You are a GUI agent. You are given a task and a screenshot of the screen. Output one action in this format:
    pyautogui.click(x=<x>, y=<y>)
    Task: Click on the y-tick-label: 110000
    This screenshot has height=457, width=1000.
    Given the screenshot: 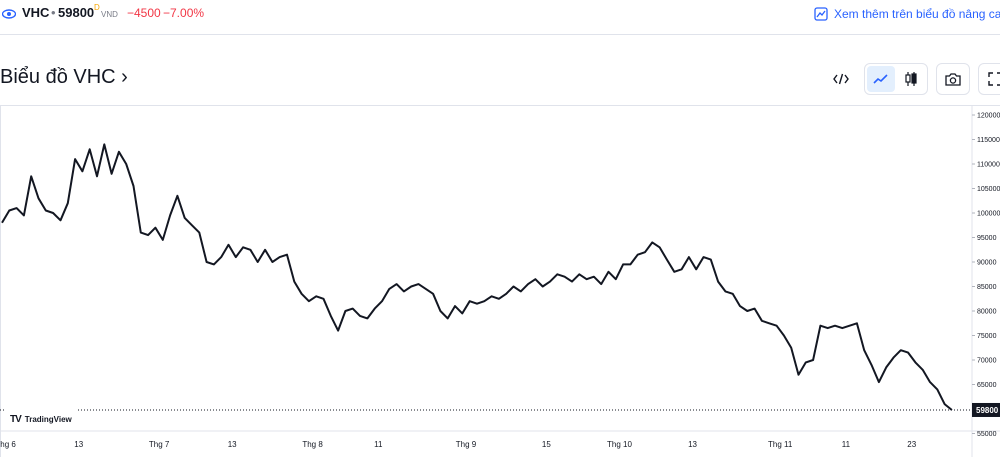 What is the action you would take?
    pyautogui.click(x=988, y=165)
    